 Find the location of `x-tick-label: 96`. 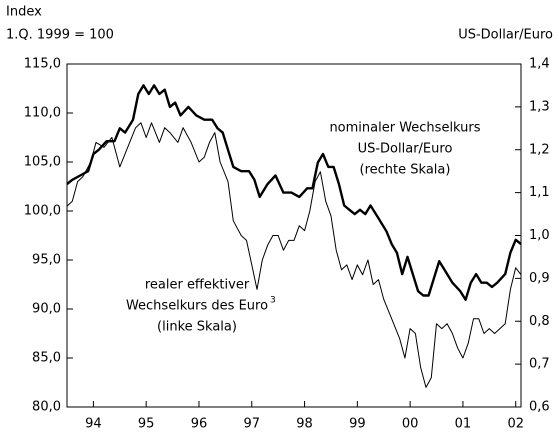

x-tick-label: 96 is located at coordinates (199, 424).